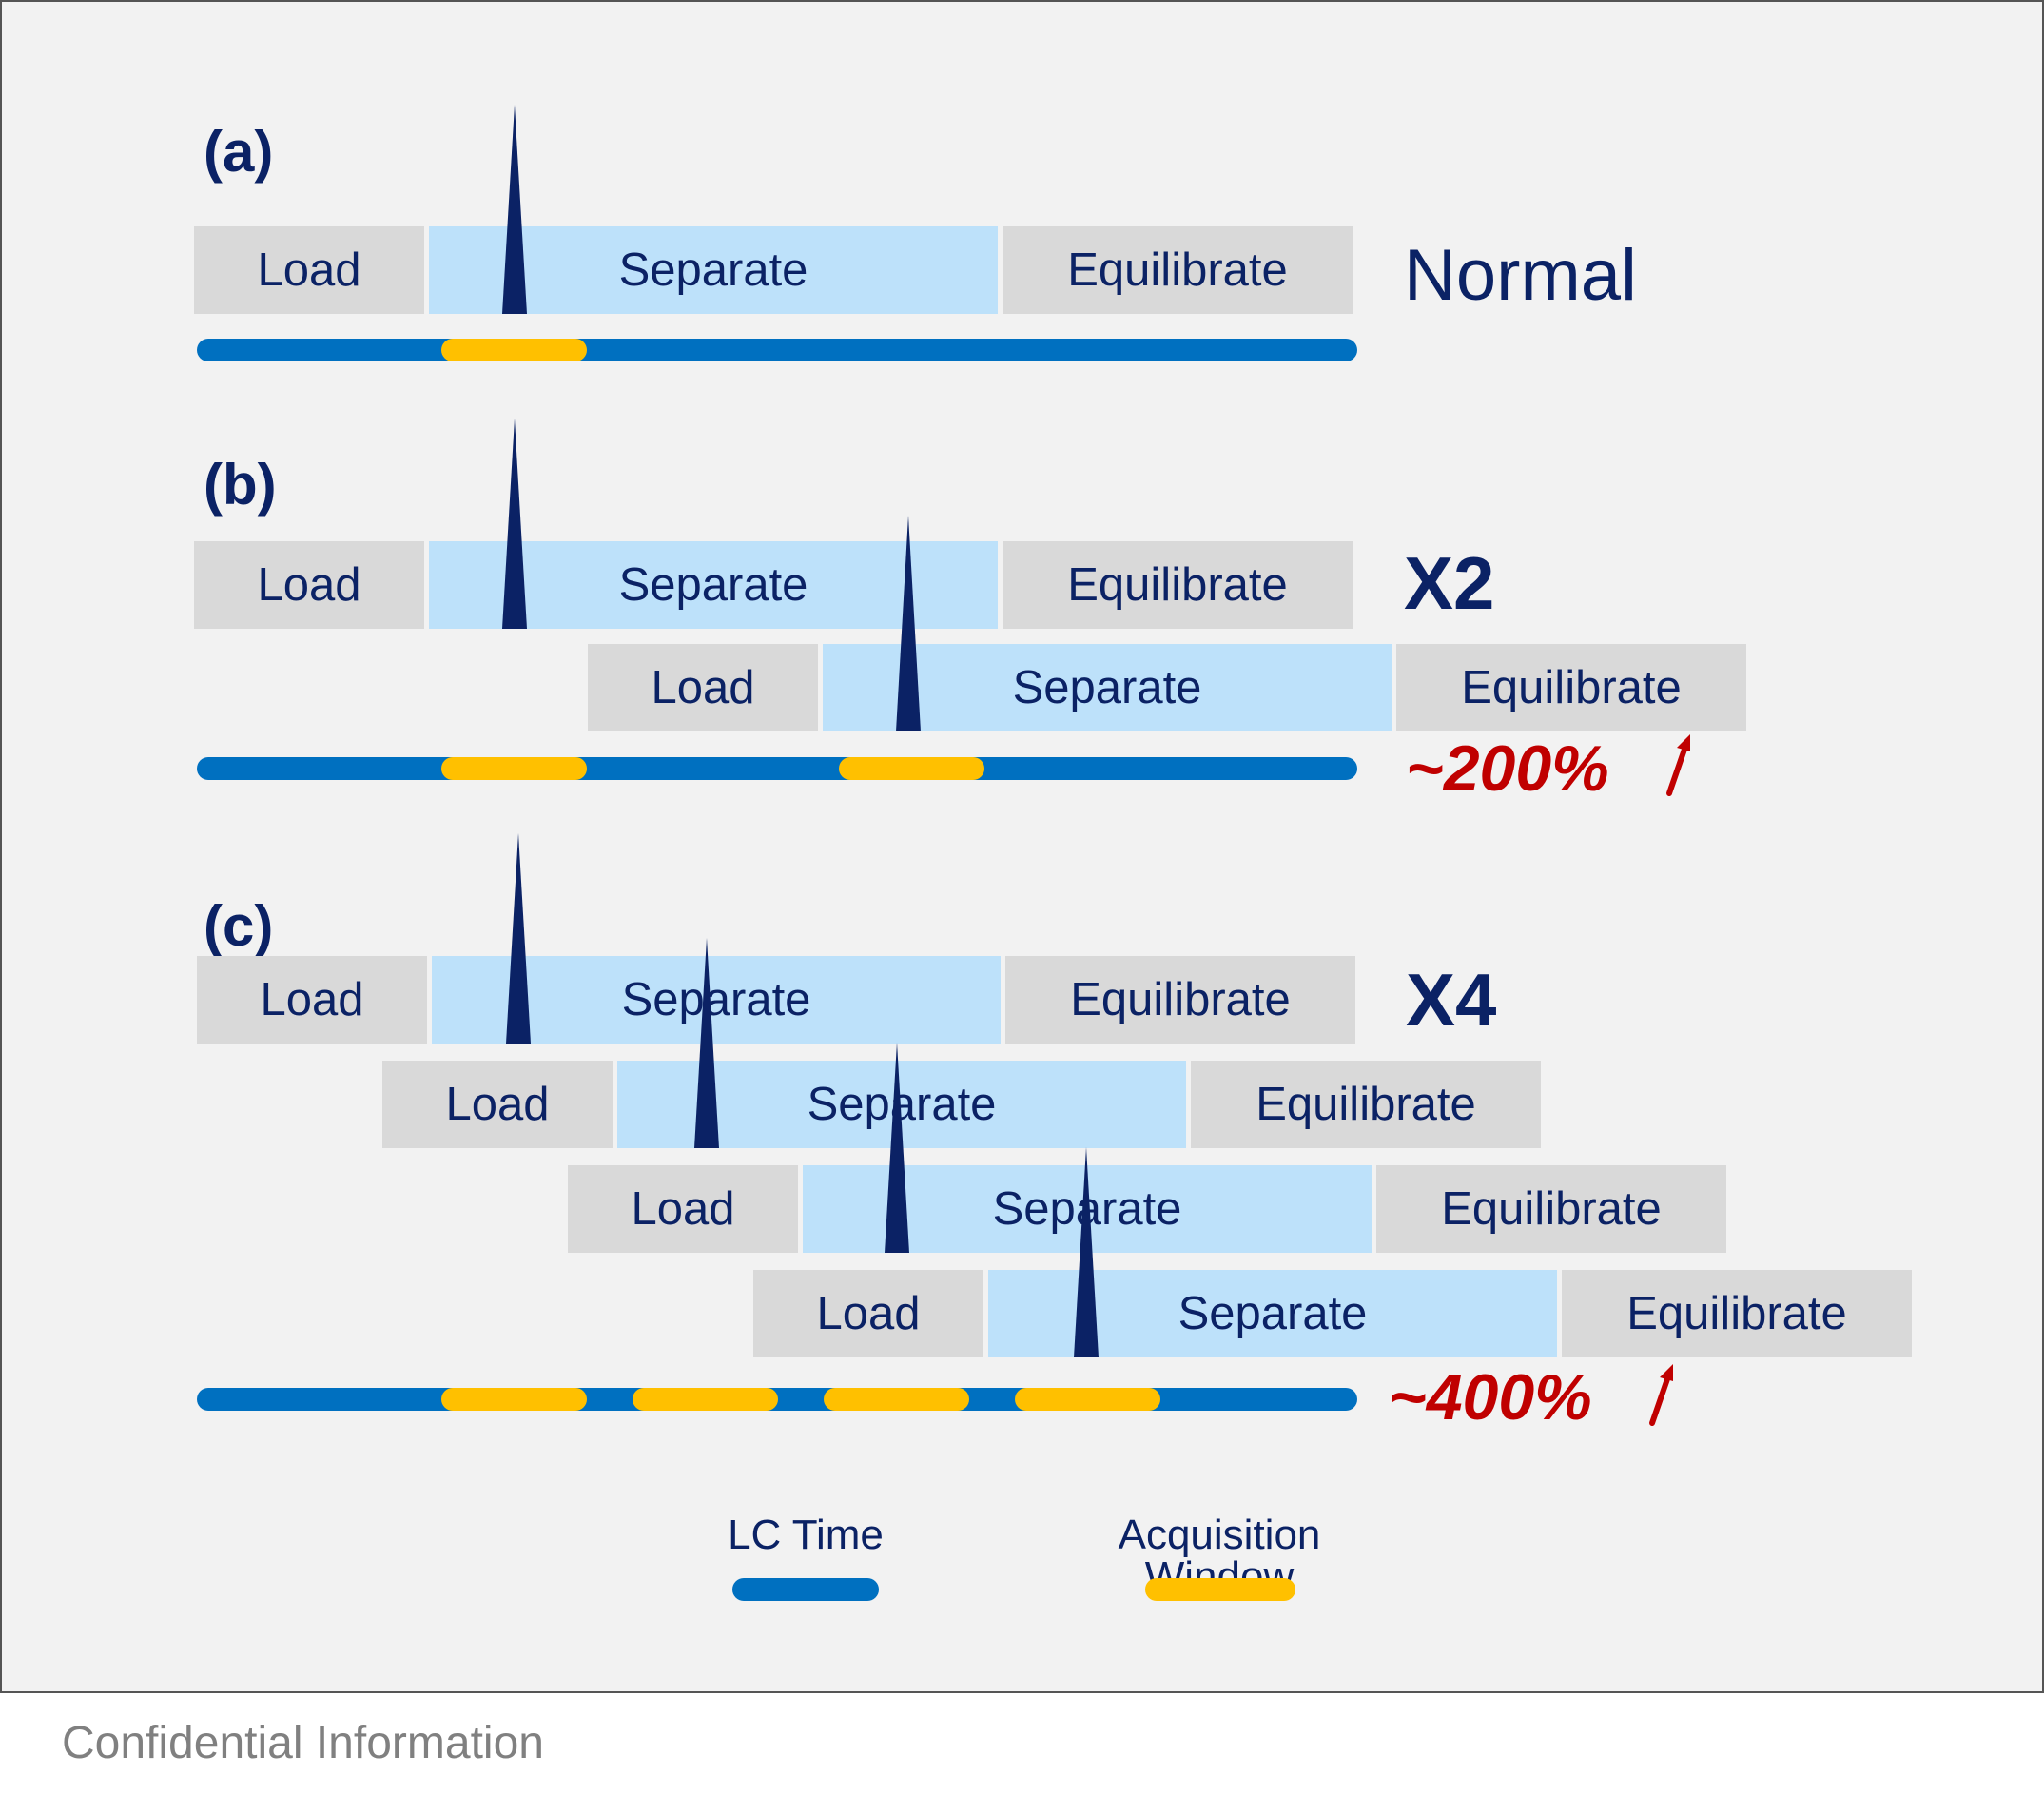  What do you see at coordinates (1551, 1209) in the screenshot?
I see `row-c3-equilibrate: Equilibrate` at bounding box center [1551, 1209].